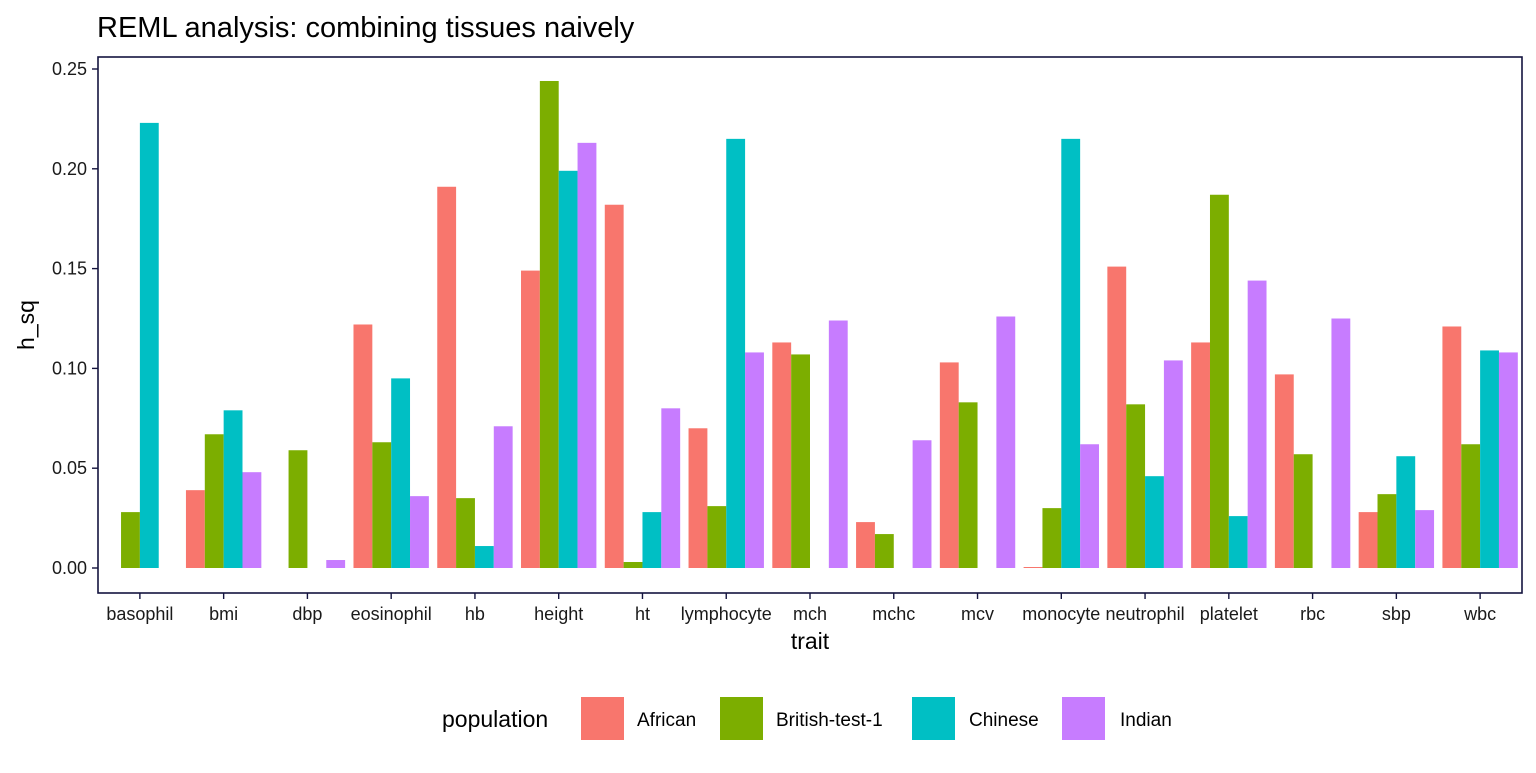 The width and height of the screenshot is (1536, 773). Describe the element at coordinates (307, 614) in the screenshot. I see `x-tick-label-dbp: dbp` at that location.